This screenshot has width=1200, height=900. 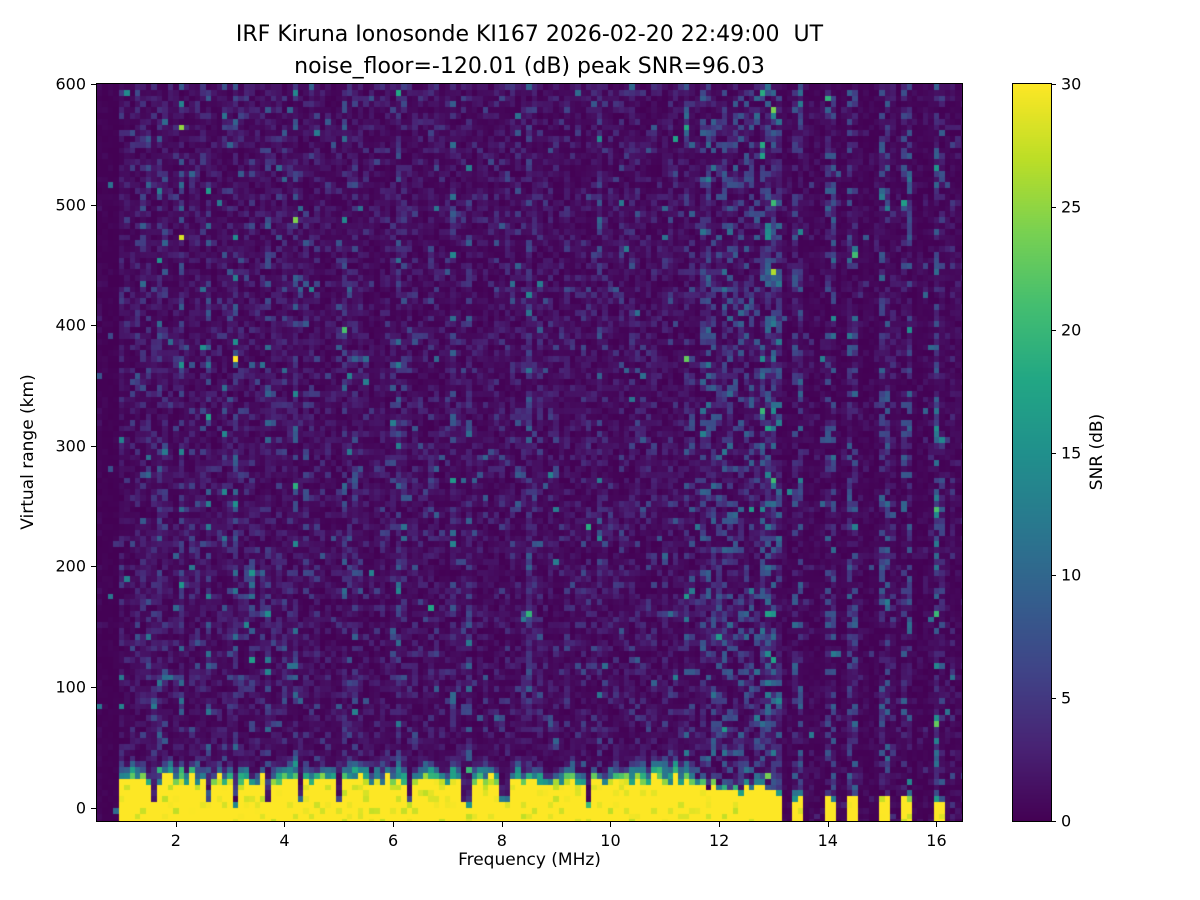 What do you see at coordinates (80, 808) in the screenshot?
I see `y-tick-label: 0` at bounding box center [80, 808].